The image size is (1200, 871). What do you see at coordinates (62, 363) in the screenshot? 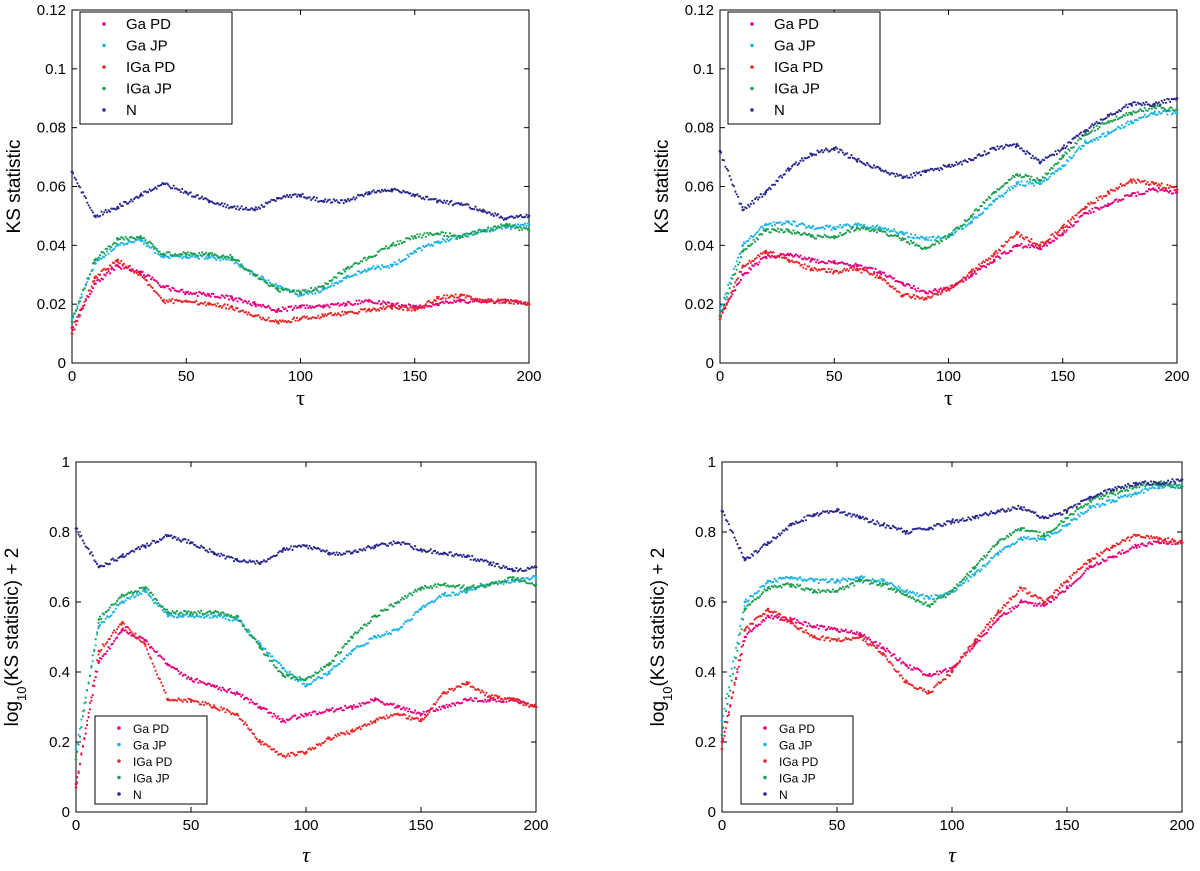
I see `y-tick-label: 0` at bounding box center [62, 363].